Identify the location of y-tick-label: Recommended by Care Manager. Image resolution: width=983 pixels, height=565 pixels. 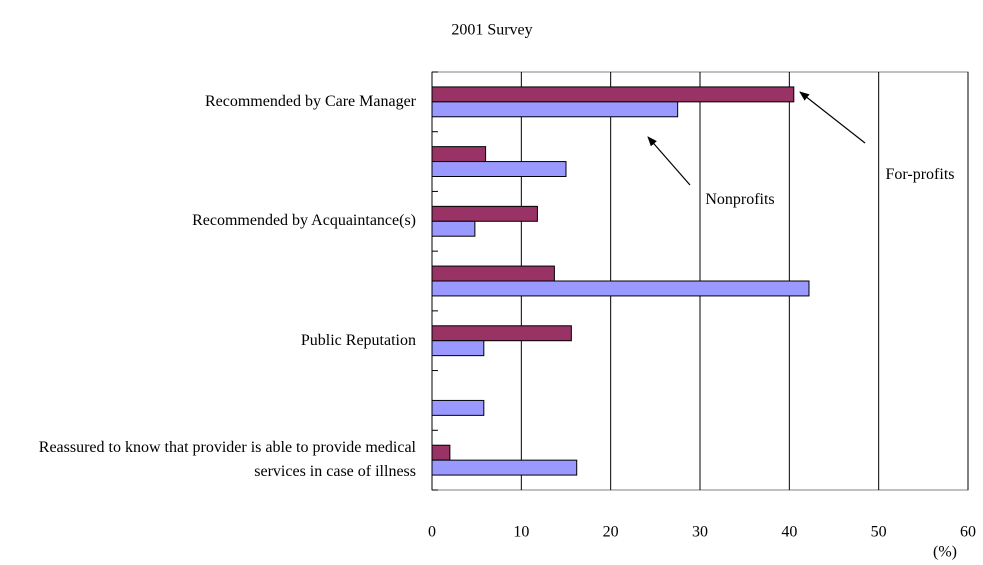
(310, 101).